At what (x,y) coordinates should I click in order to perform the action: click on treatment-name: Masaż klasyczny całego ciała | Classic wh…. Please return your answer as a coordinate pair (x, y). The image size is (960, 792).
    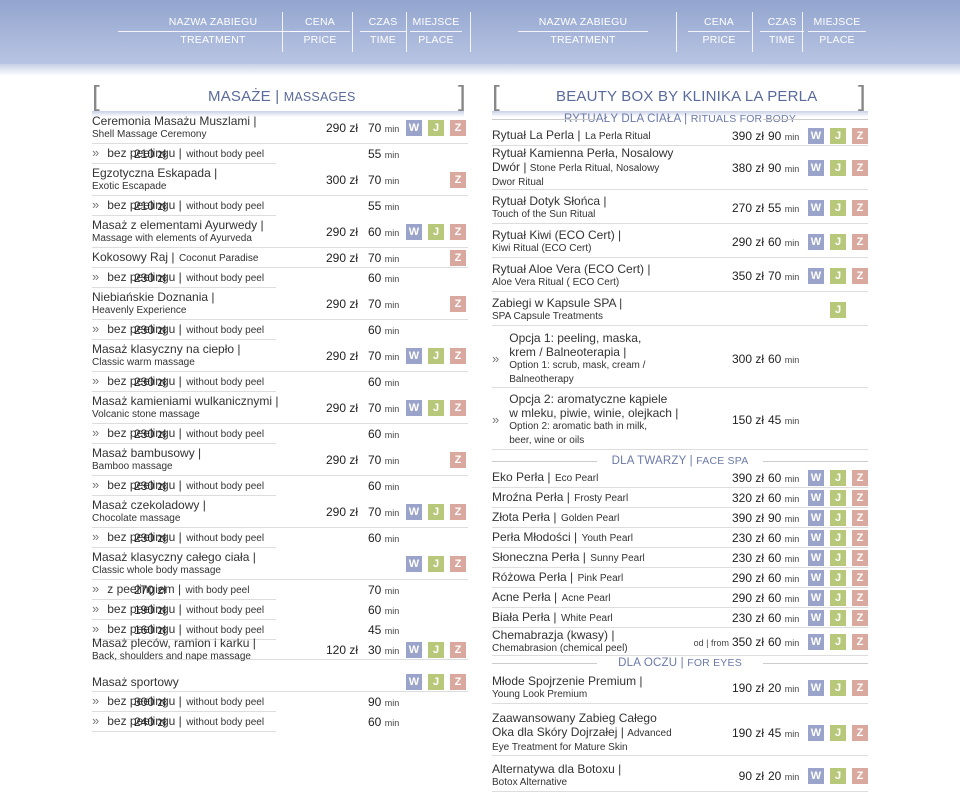
    Looking at the image, I should click on (174, 564).